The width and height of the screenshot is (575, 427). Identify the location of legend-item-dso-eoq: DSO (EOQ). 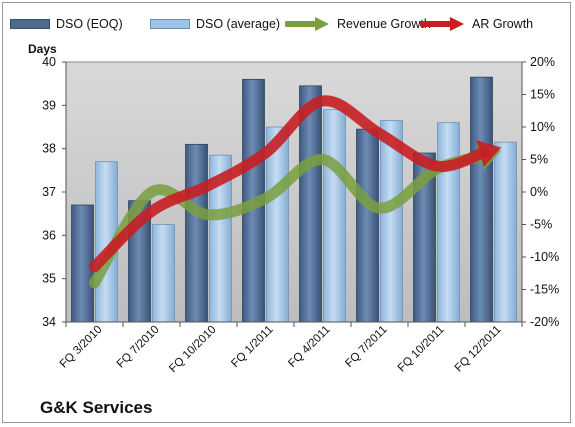
(66, 24).